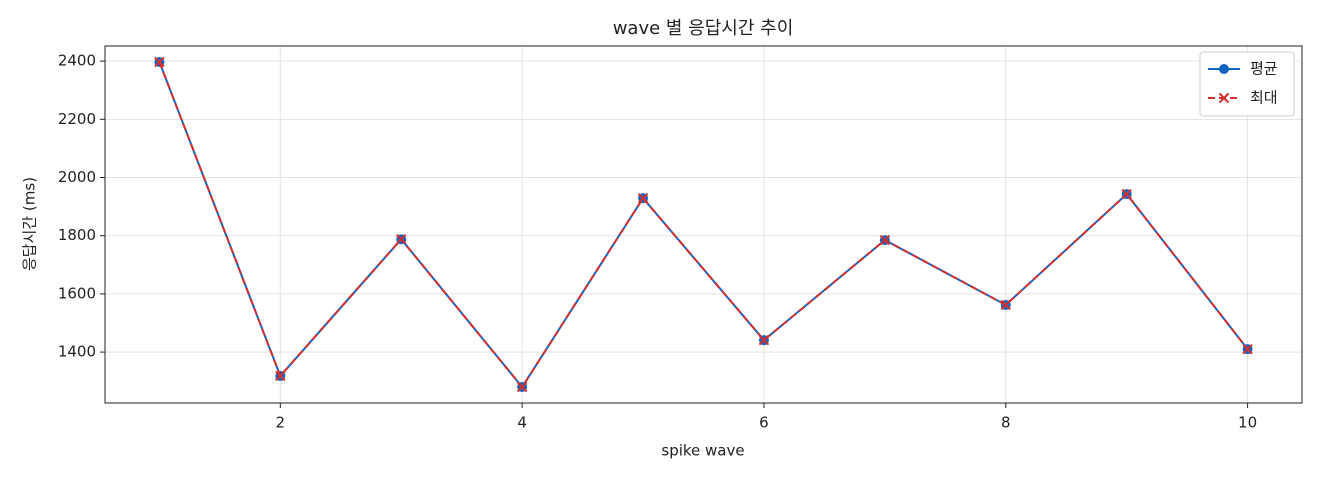 Image resolution: width=1320 pixels, height=480 pixels. I want to click on x-tick-label: 10, so click(1247, 423).